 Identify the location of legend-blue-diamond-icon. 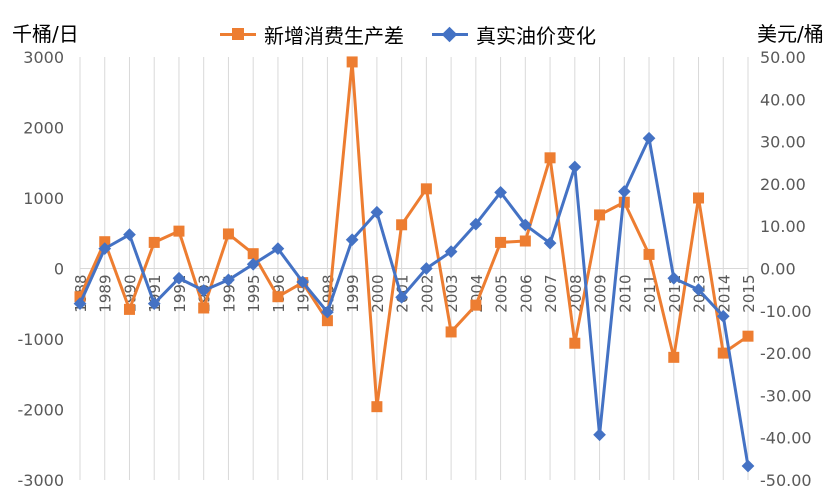
(450, 34).